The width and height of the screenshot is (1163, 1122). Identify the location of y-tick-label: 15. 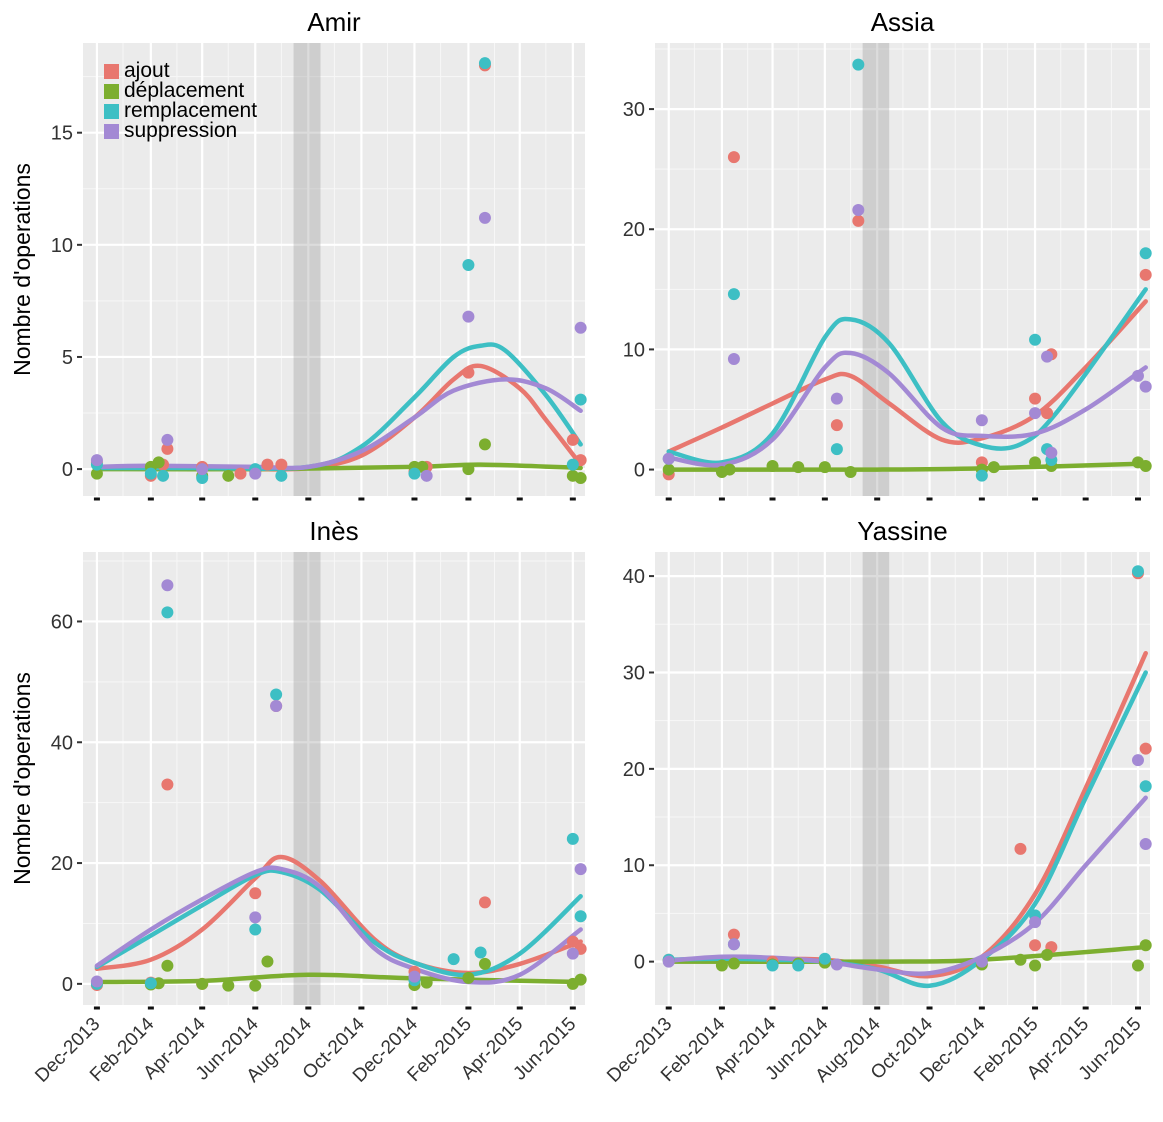
(62, 134).